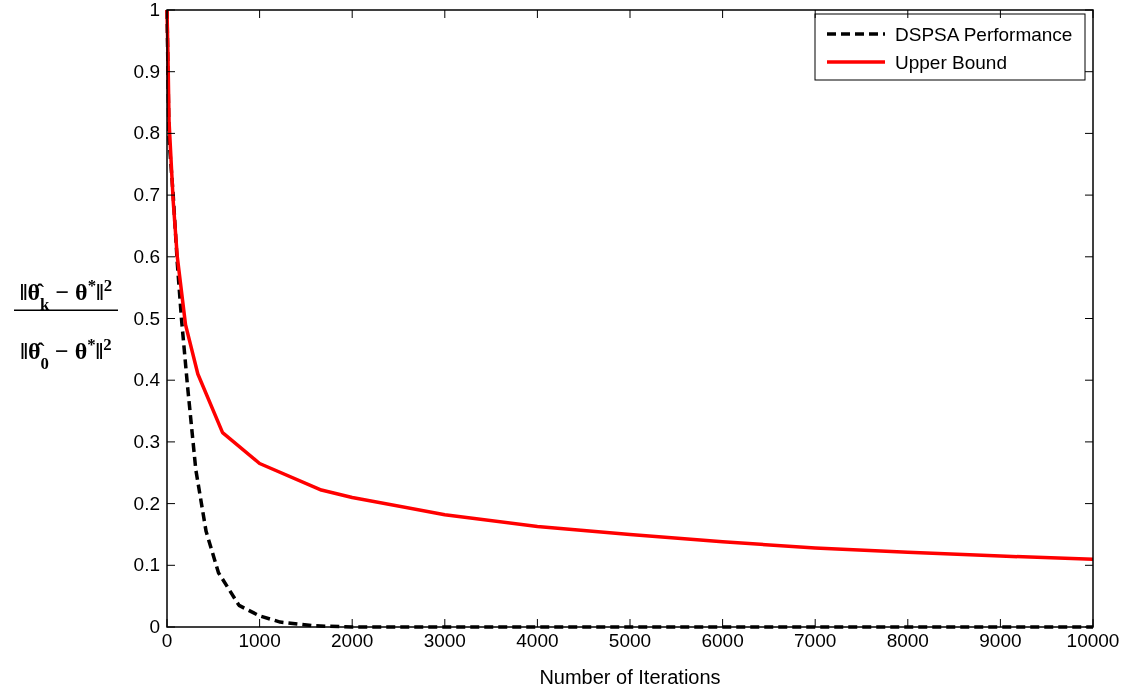  Describe the element at coordinates (146, 318) in the screenshot. I see `y-tick-label: 0.5` at that location.